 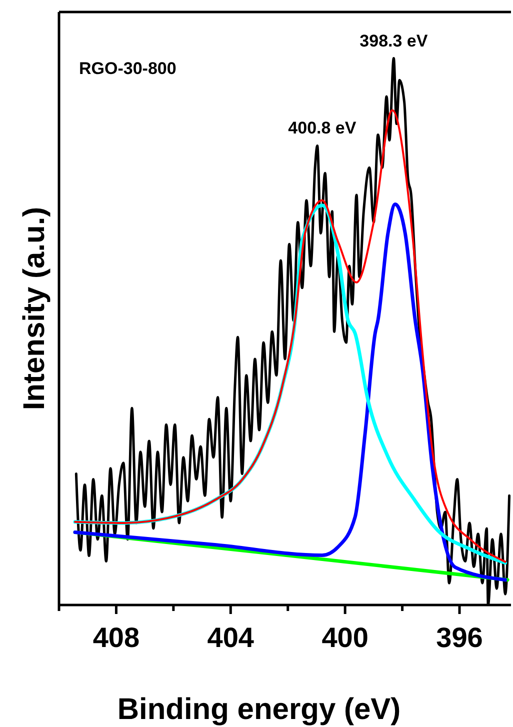 I want to click on x-tick-label: 400, so click(x=345, y=637).